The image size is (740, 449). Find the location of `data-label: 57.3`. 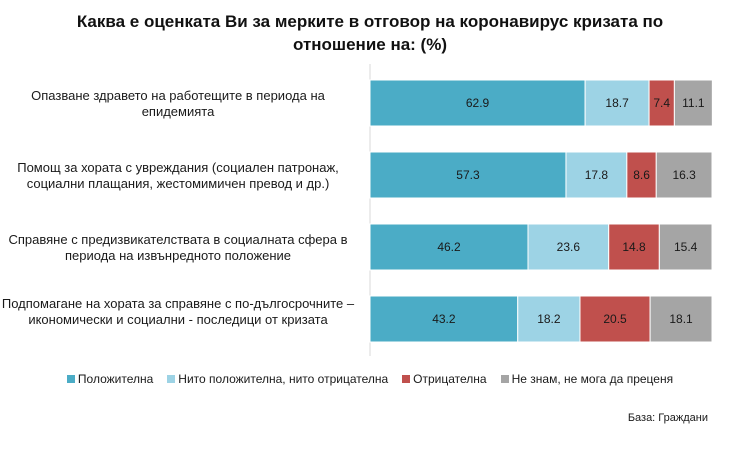

data-label: 57.3 is located at coordinates (468, 175).